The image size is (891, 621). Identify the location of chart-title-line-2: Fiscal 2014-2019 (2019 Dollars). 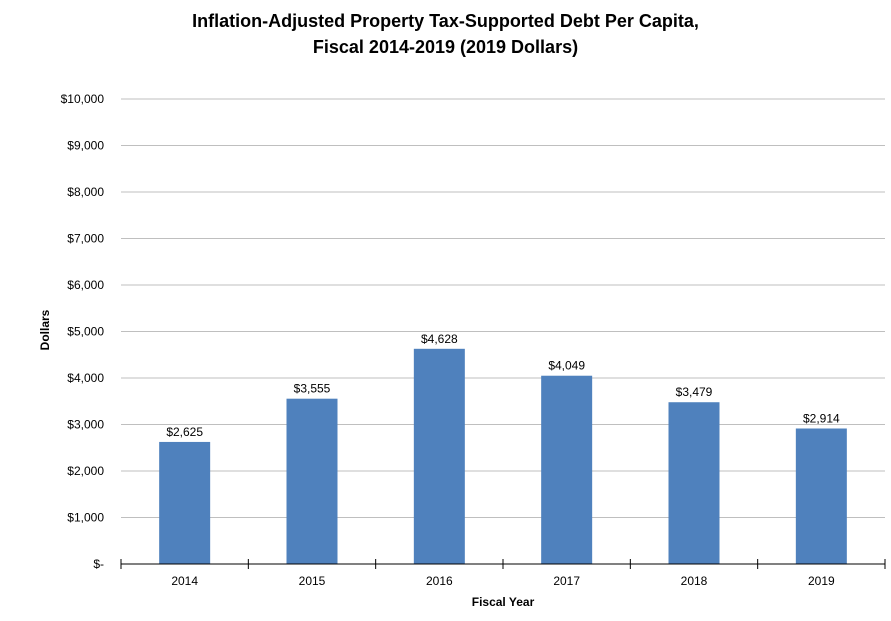
(445, 47).